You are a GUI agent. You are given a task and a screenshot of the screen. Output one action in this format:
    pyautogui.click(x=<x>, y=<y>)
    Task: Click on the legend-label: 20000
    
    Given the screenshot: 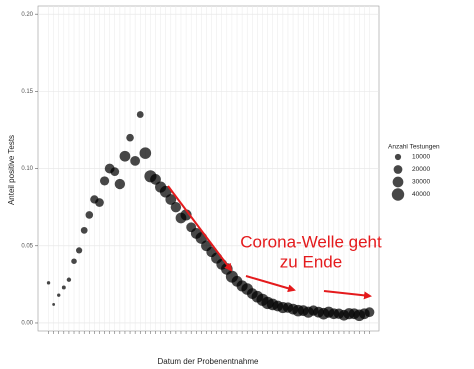 What is the action you would take?
    pyautogui.click(x=421, y=169)
    